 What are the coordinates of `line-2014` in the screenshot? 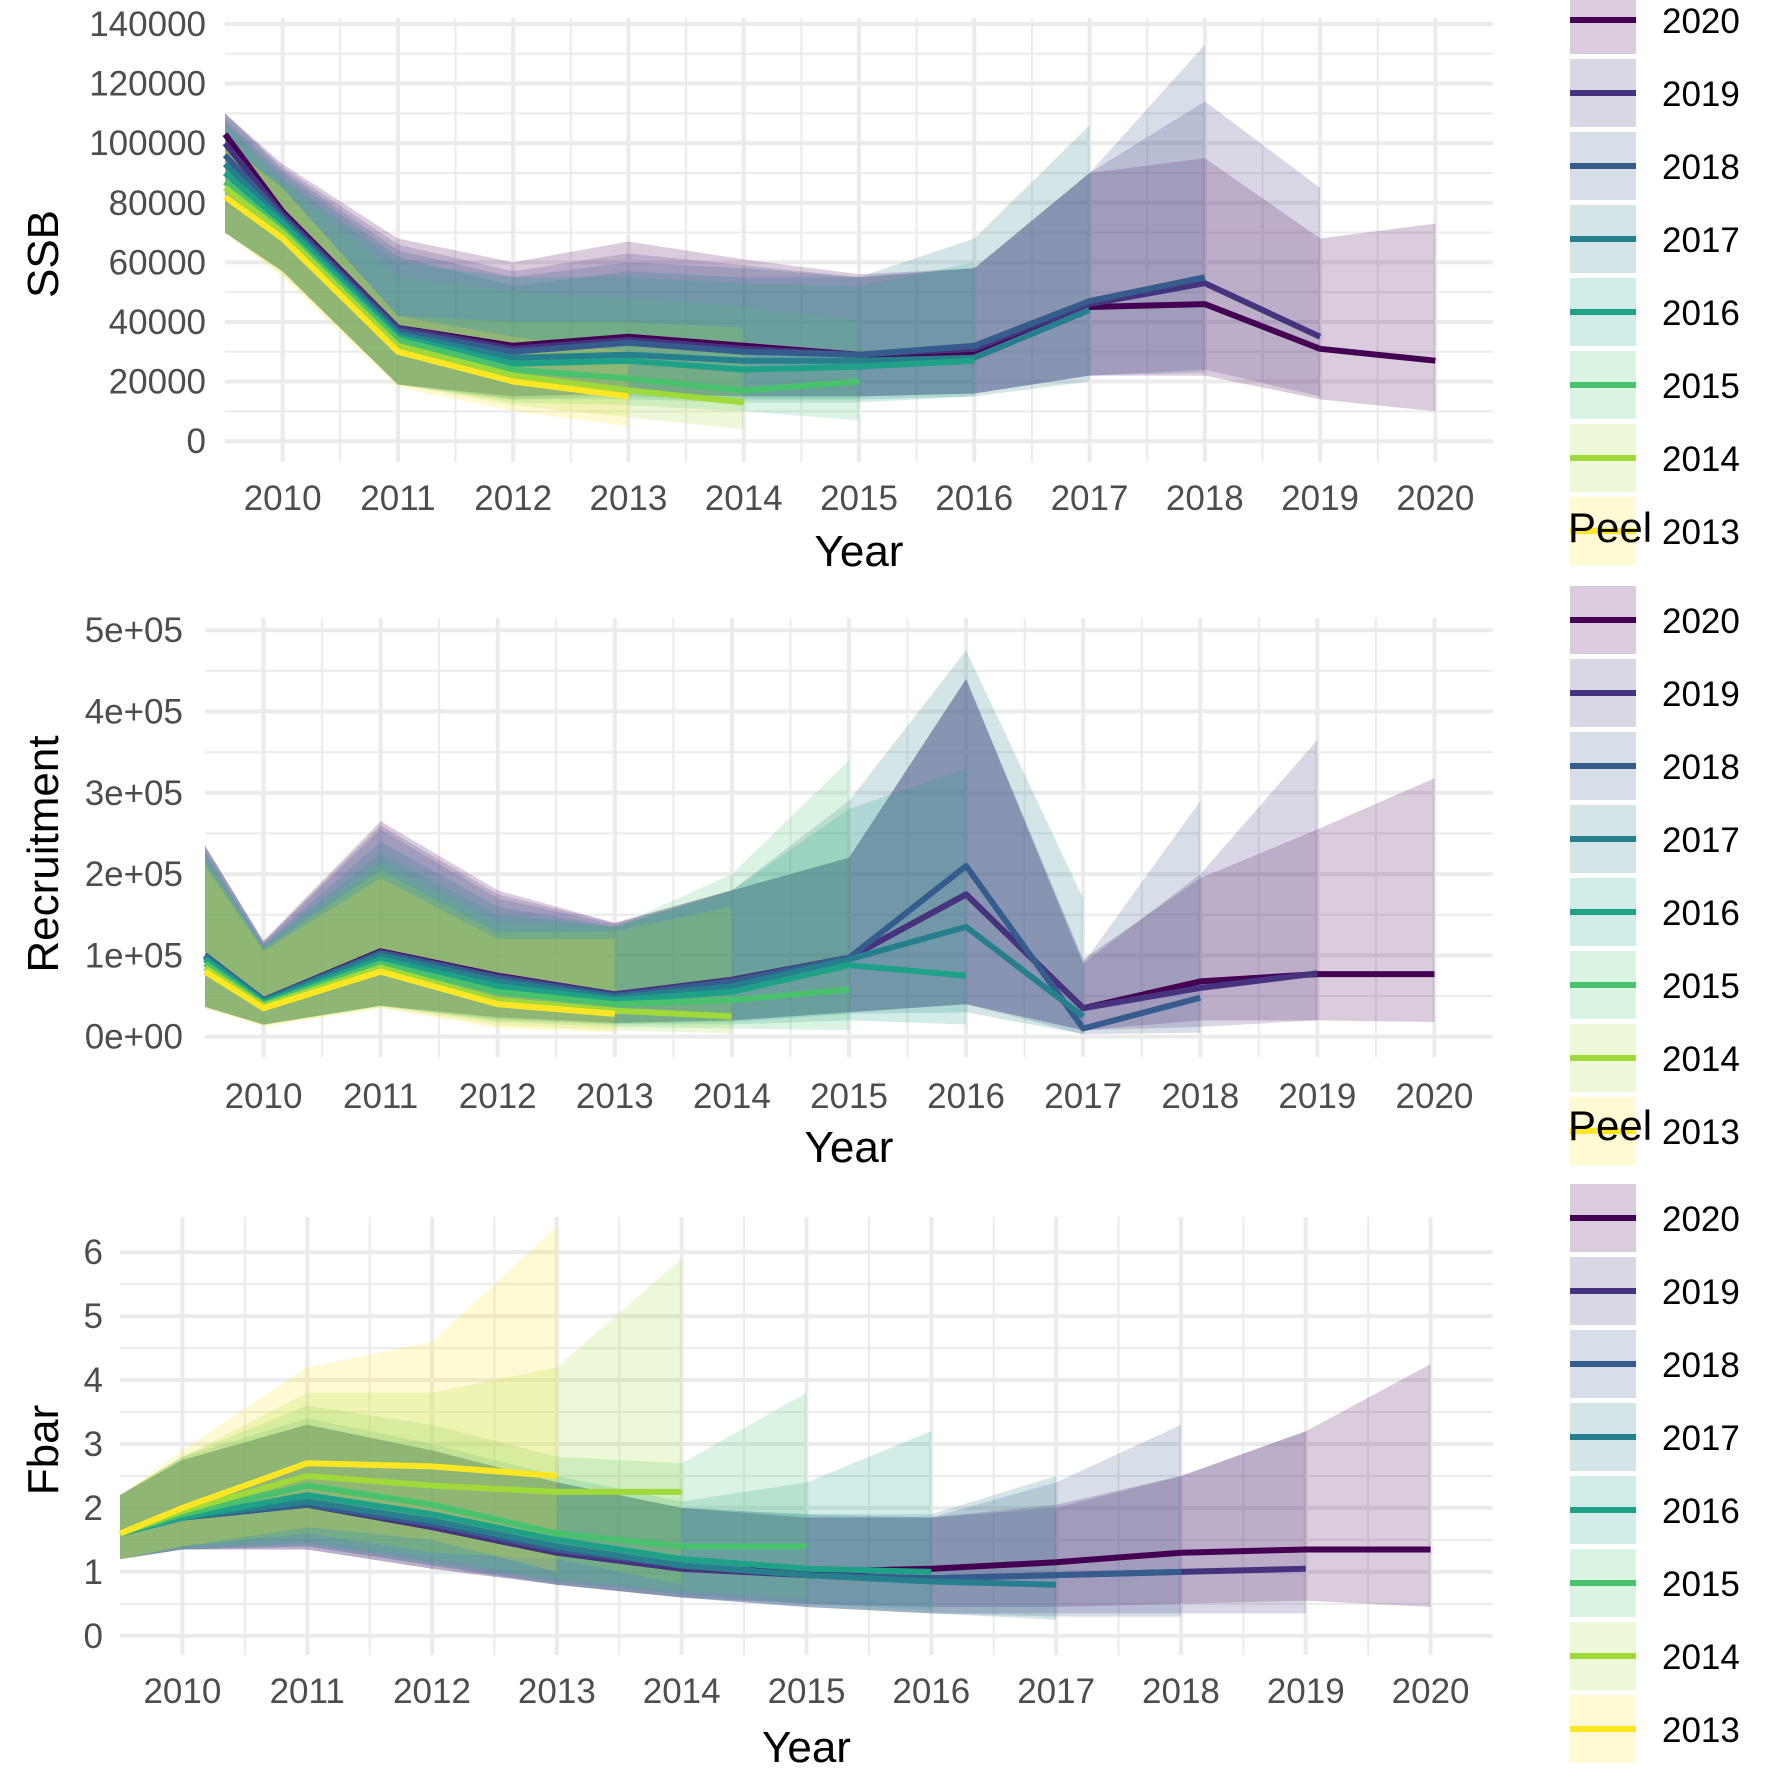 It's located at (484, 295).